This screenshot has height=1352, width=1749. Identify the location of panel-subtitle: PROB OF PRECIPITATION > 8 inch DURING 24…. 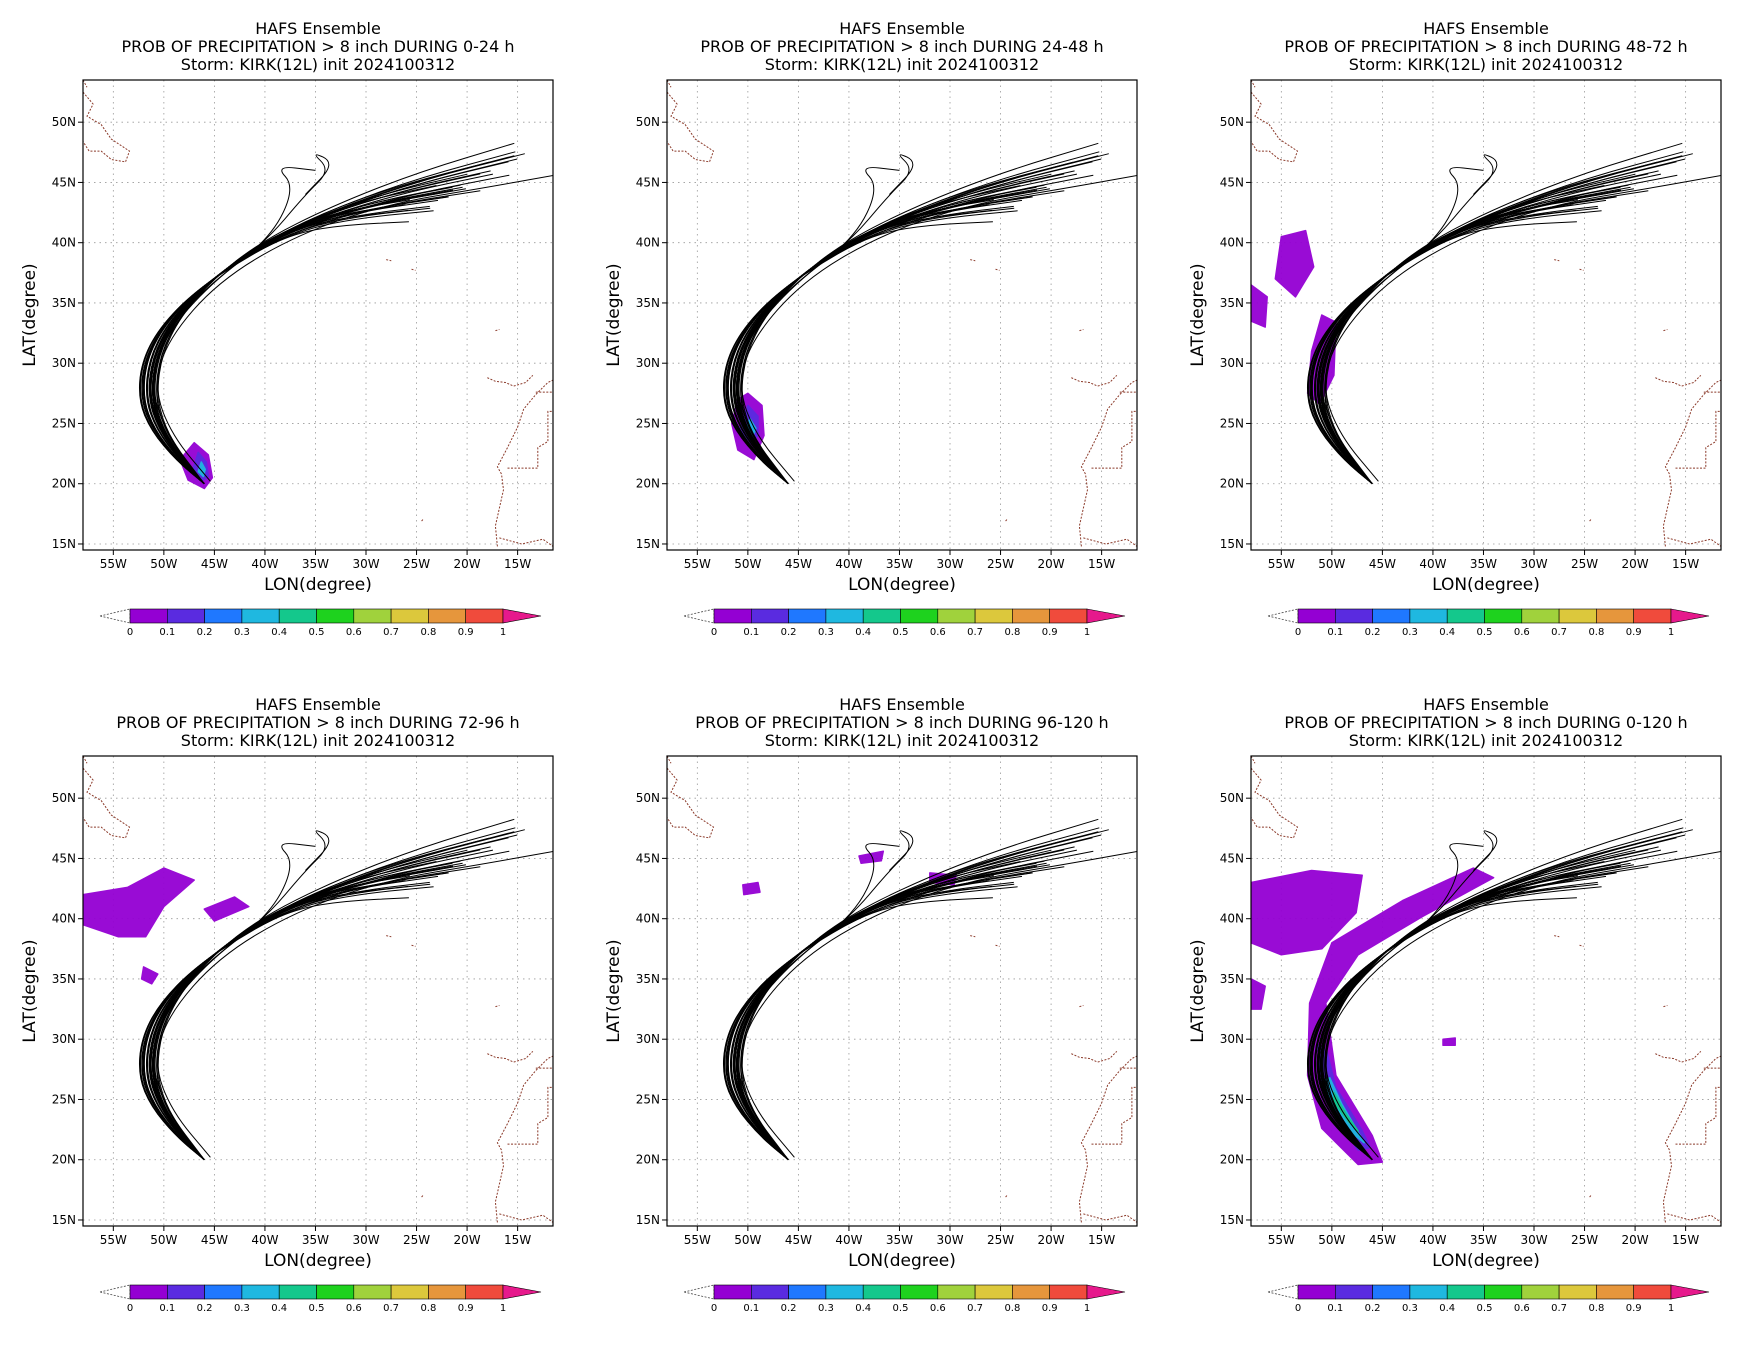
(901, 46).